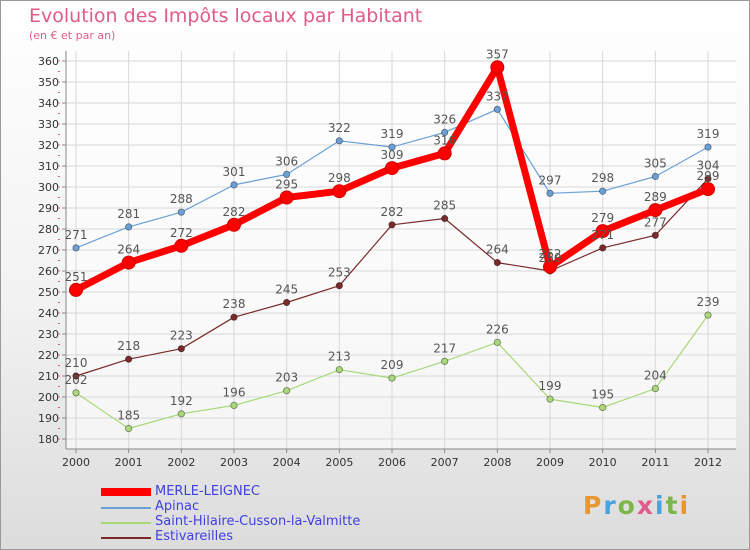  What do you see at coordinates (234, 172) in the screenshot?
I see `data-label: 301` at bounding box center [234, 172].